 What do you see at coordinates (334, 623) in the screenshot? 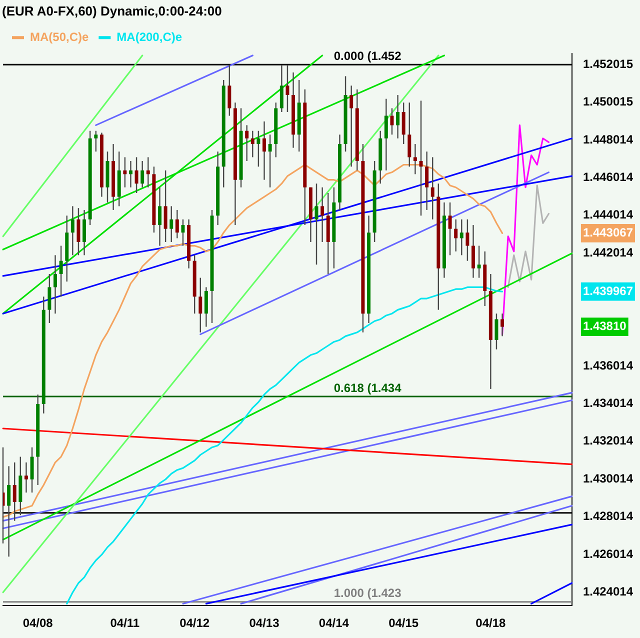
I see `x-tick-label: 04/14` at bounding box center [334, 623].